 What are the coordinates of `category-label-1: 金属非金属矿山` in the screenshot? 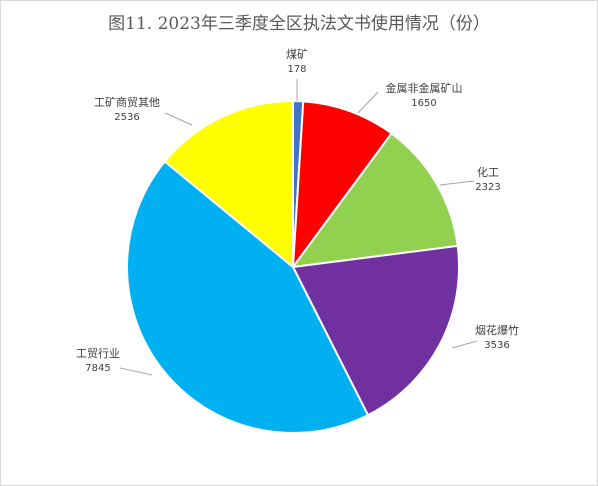 It's located at (424, 88).